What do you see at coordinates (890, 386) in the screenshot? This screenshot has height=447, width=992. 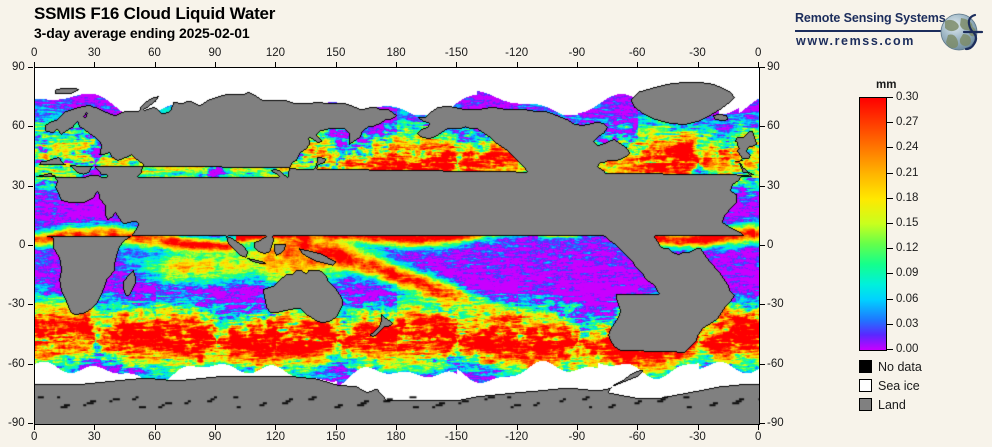 I see `map-legend: No data Sea ice Land` at bounding box center [890, 386].